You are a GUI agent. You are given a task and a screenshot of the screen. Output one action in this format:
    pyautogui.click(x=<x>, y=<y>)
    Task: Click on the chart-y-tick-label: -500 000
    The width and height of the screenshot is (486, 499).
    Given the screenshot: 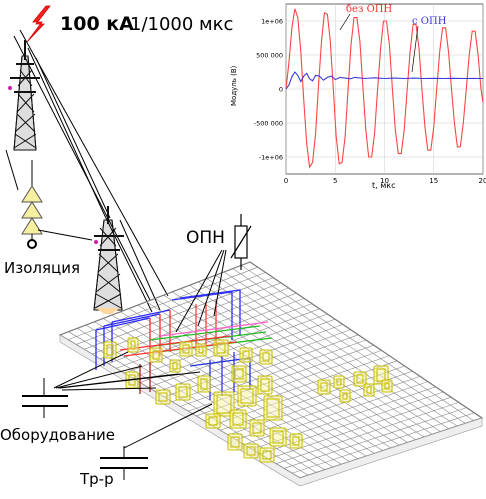 What is the action you would take?
    pyautogui.click(x=268, y=124)
    